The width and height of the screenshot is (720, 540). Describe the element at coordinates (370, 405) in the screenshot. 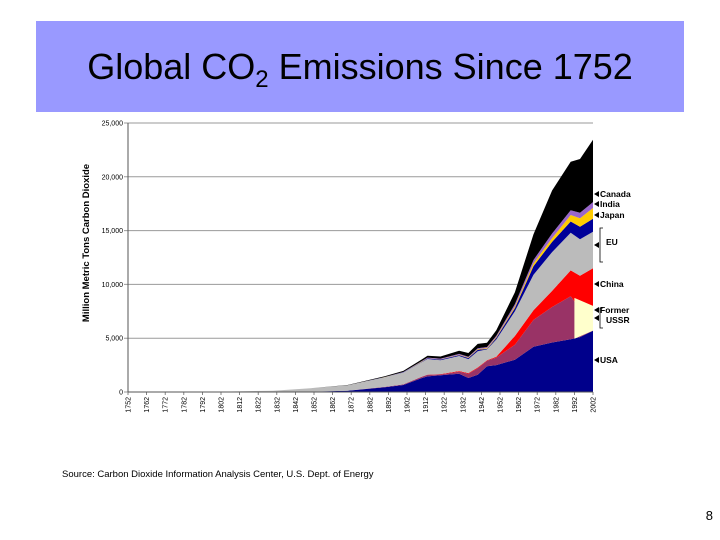

I see `x-tick-label: 1882` at that location.